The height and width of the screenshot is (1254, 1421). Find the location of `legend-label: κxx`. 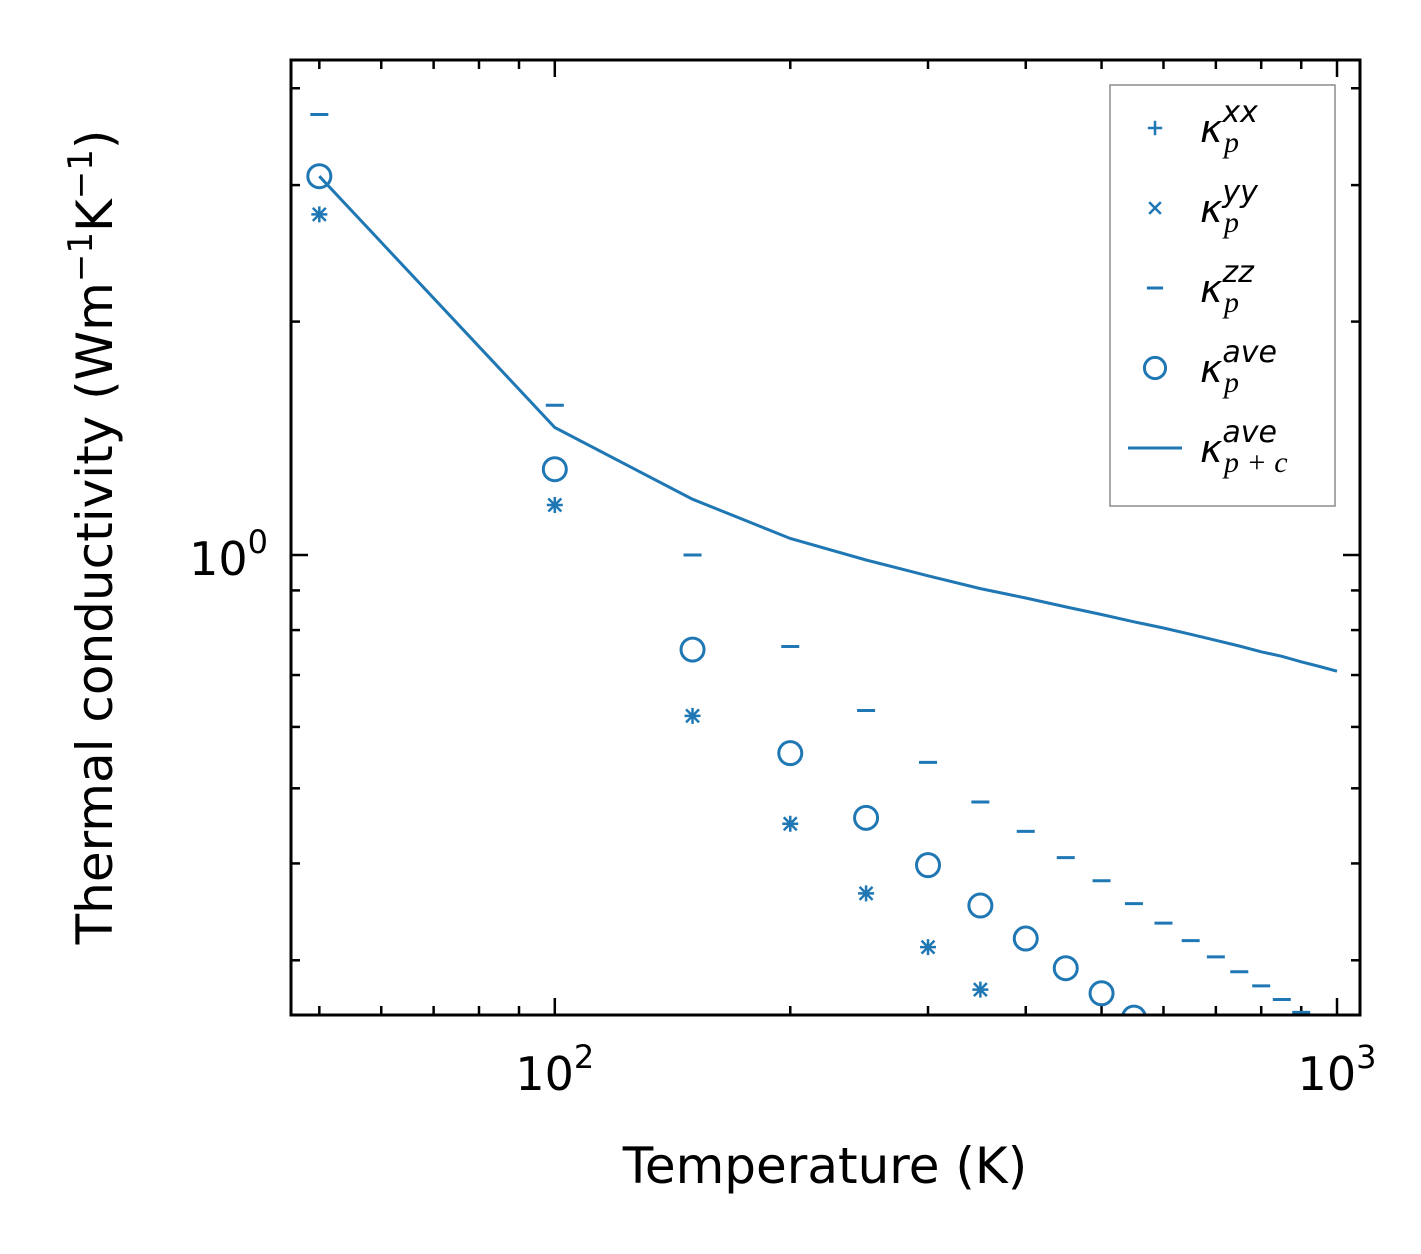

legend-label: κxx is located at coordinates (1229, 123).